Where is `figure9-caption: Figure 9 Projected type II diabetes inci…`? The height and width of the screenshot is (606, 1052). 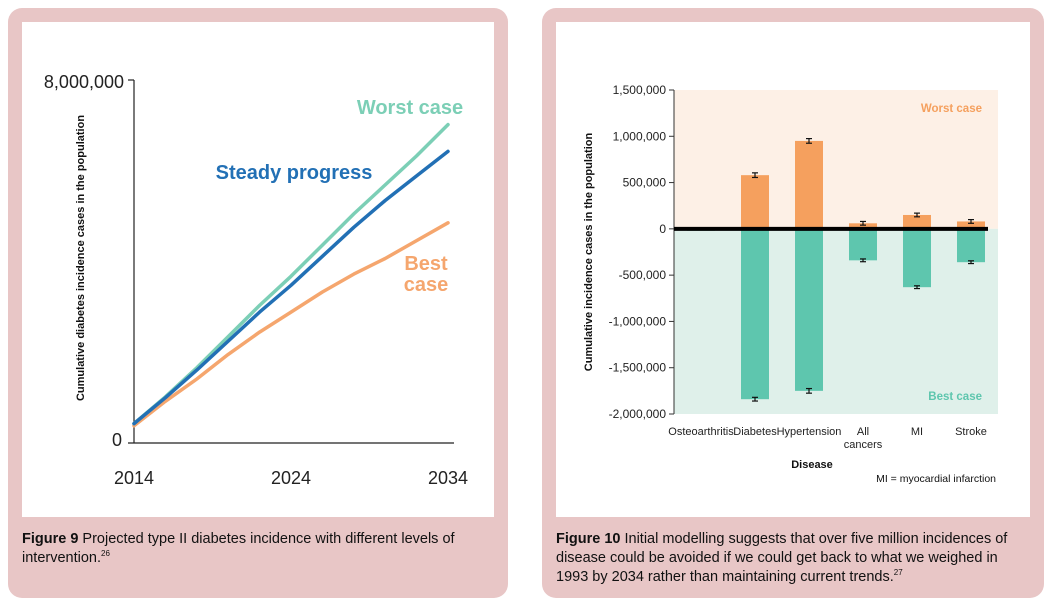 figure9-caption: Figure 9 Projected type II diabetes inci… is located at coordinates (257, 549).